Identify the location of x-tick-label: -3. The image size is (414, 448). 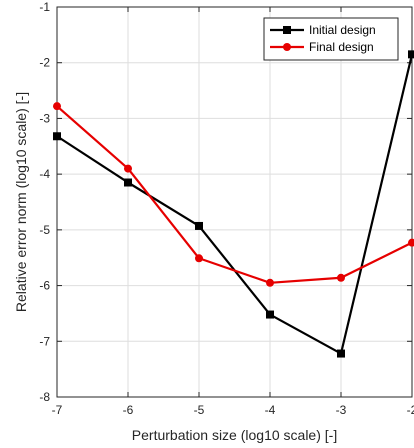
(341, 410).